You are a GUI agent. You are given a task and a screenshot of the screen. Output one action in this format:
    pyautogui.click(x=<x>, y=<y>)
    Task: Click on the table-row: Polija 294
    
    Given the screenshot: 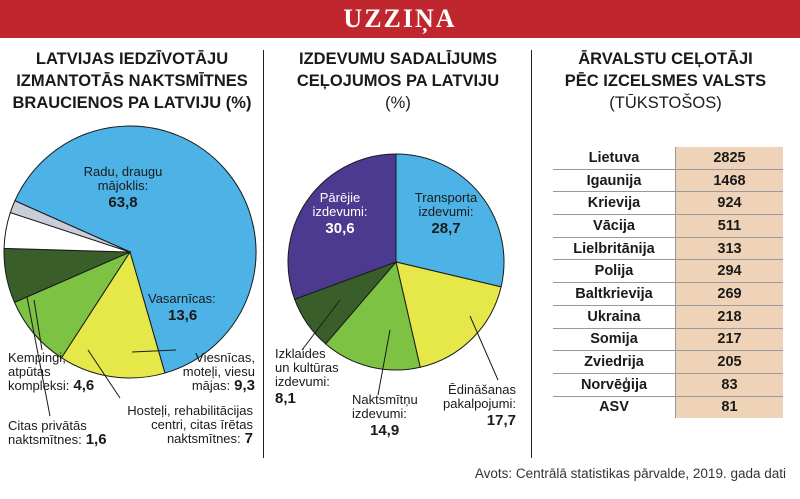 What is the action you would take?
    pyautogui.click(x=668, y=271)
    